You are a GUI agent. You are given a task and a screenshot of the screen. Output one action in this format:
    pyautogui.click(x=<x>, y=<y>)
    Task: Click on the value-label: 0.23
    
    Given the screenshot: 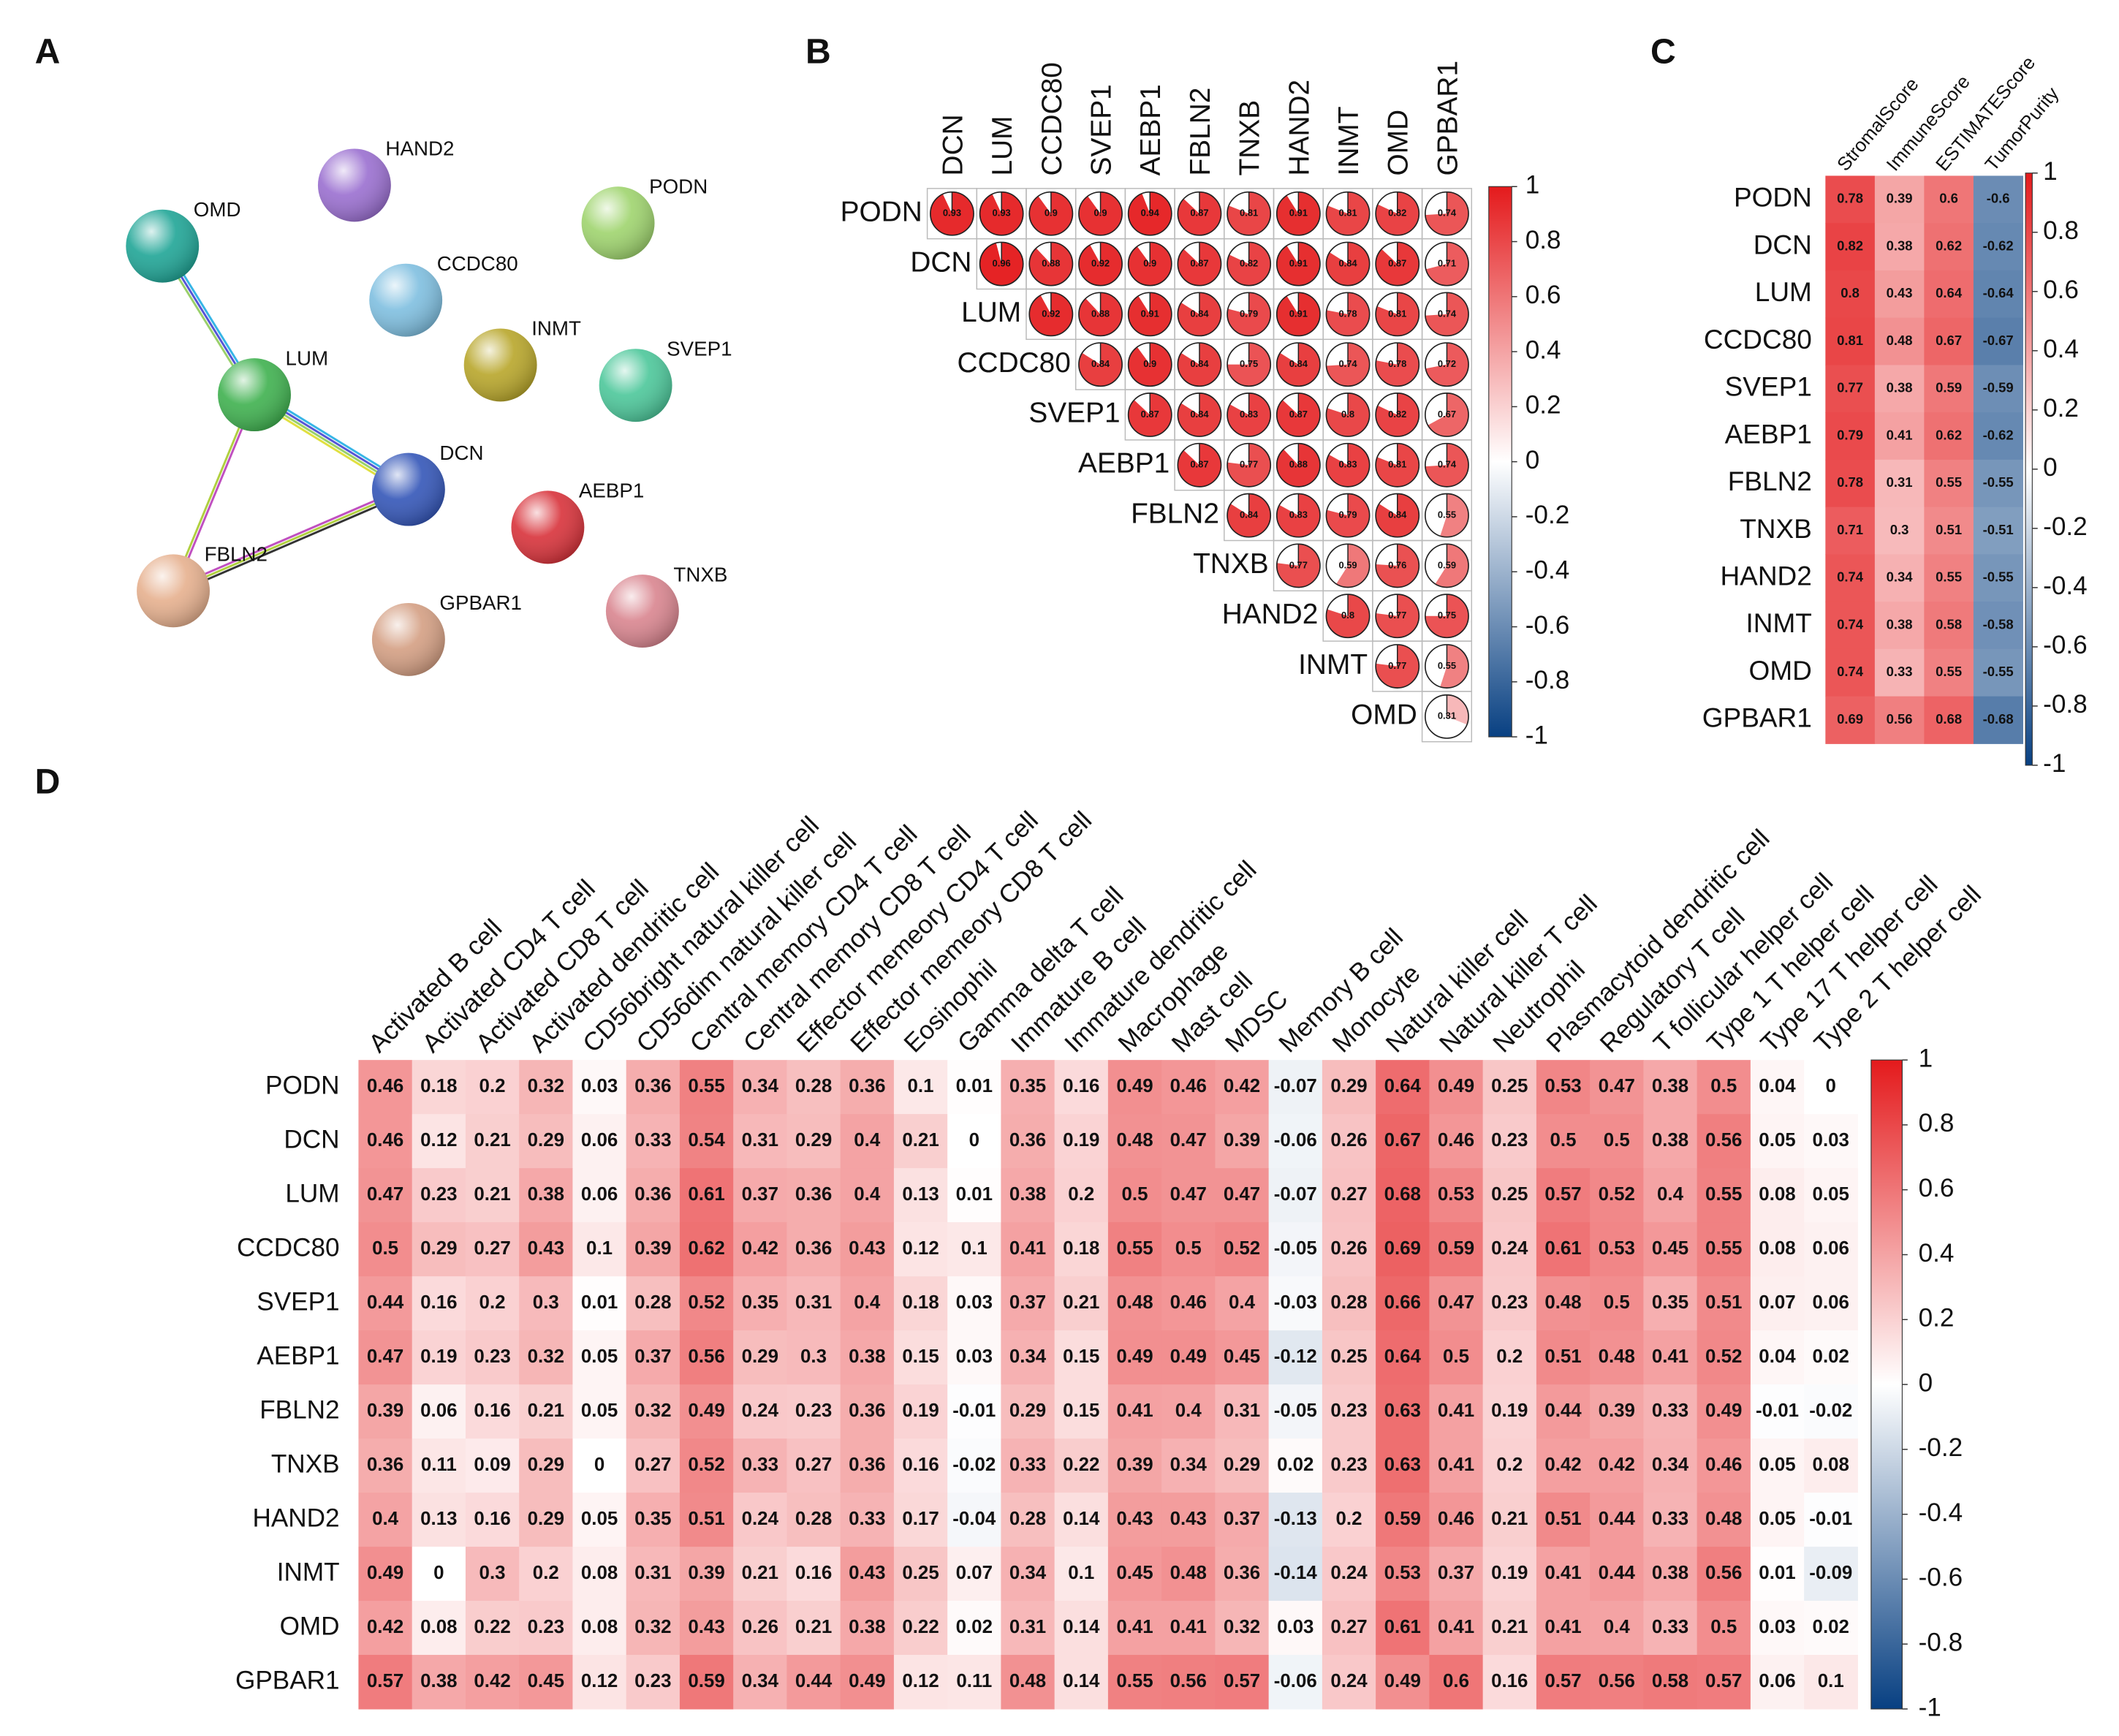 What is the action you would take?
    pyautogui.click(x=1510, y=1140)
    